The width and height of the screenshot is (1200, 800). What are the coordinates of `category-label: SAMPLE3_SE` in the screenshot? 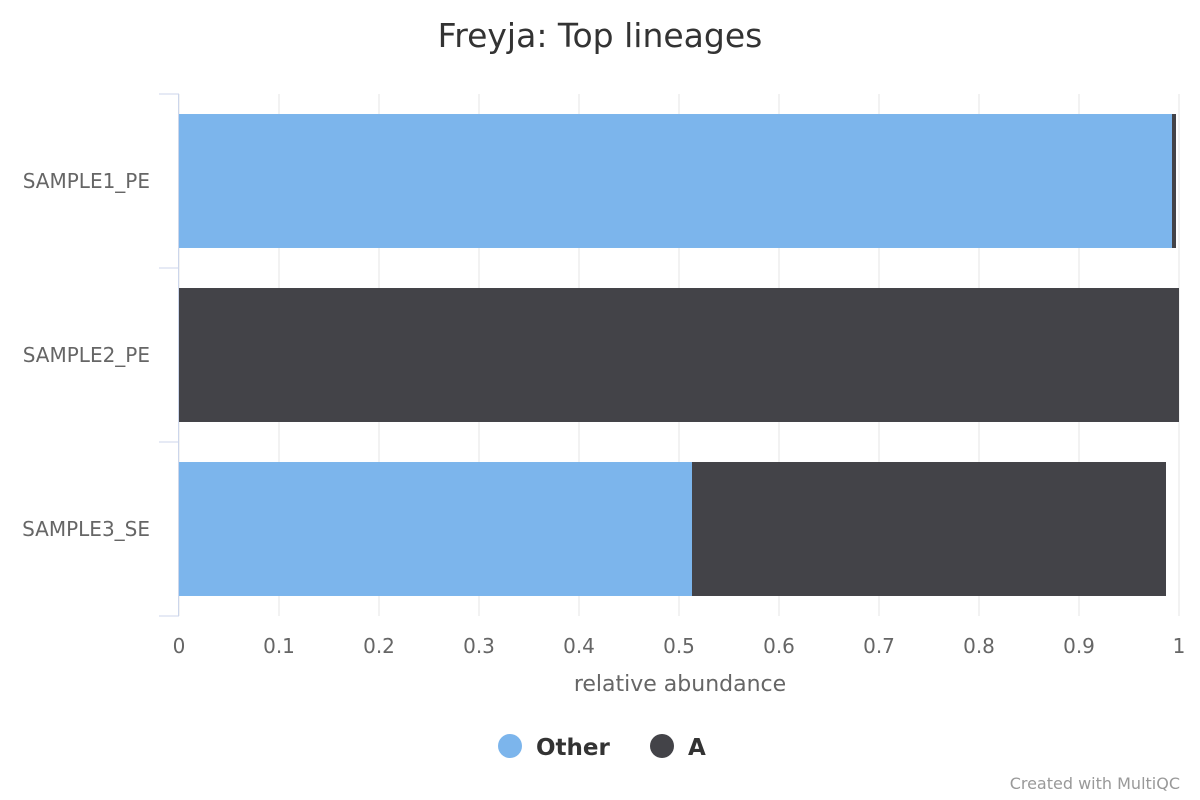 It's located at (86, 529).